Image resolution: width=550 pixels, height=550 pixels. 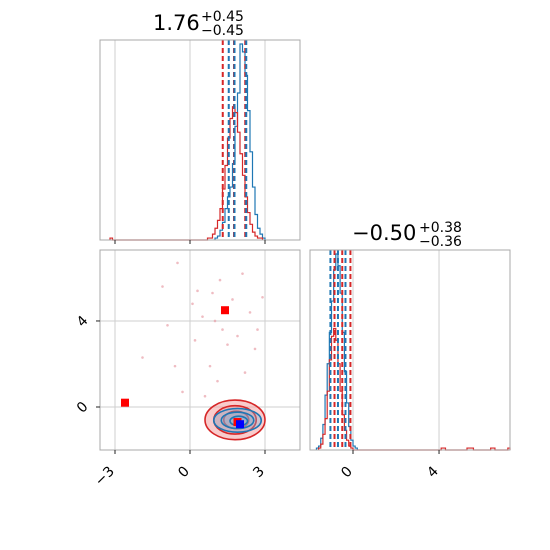 I want to click on p1-title: 1.76, so click(x=176, y=23).